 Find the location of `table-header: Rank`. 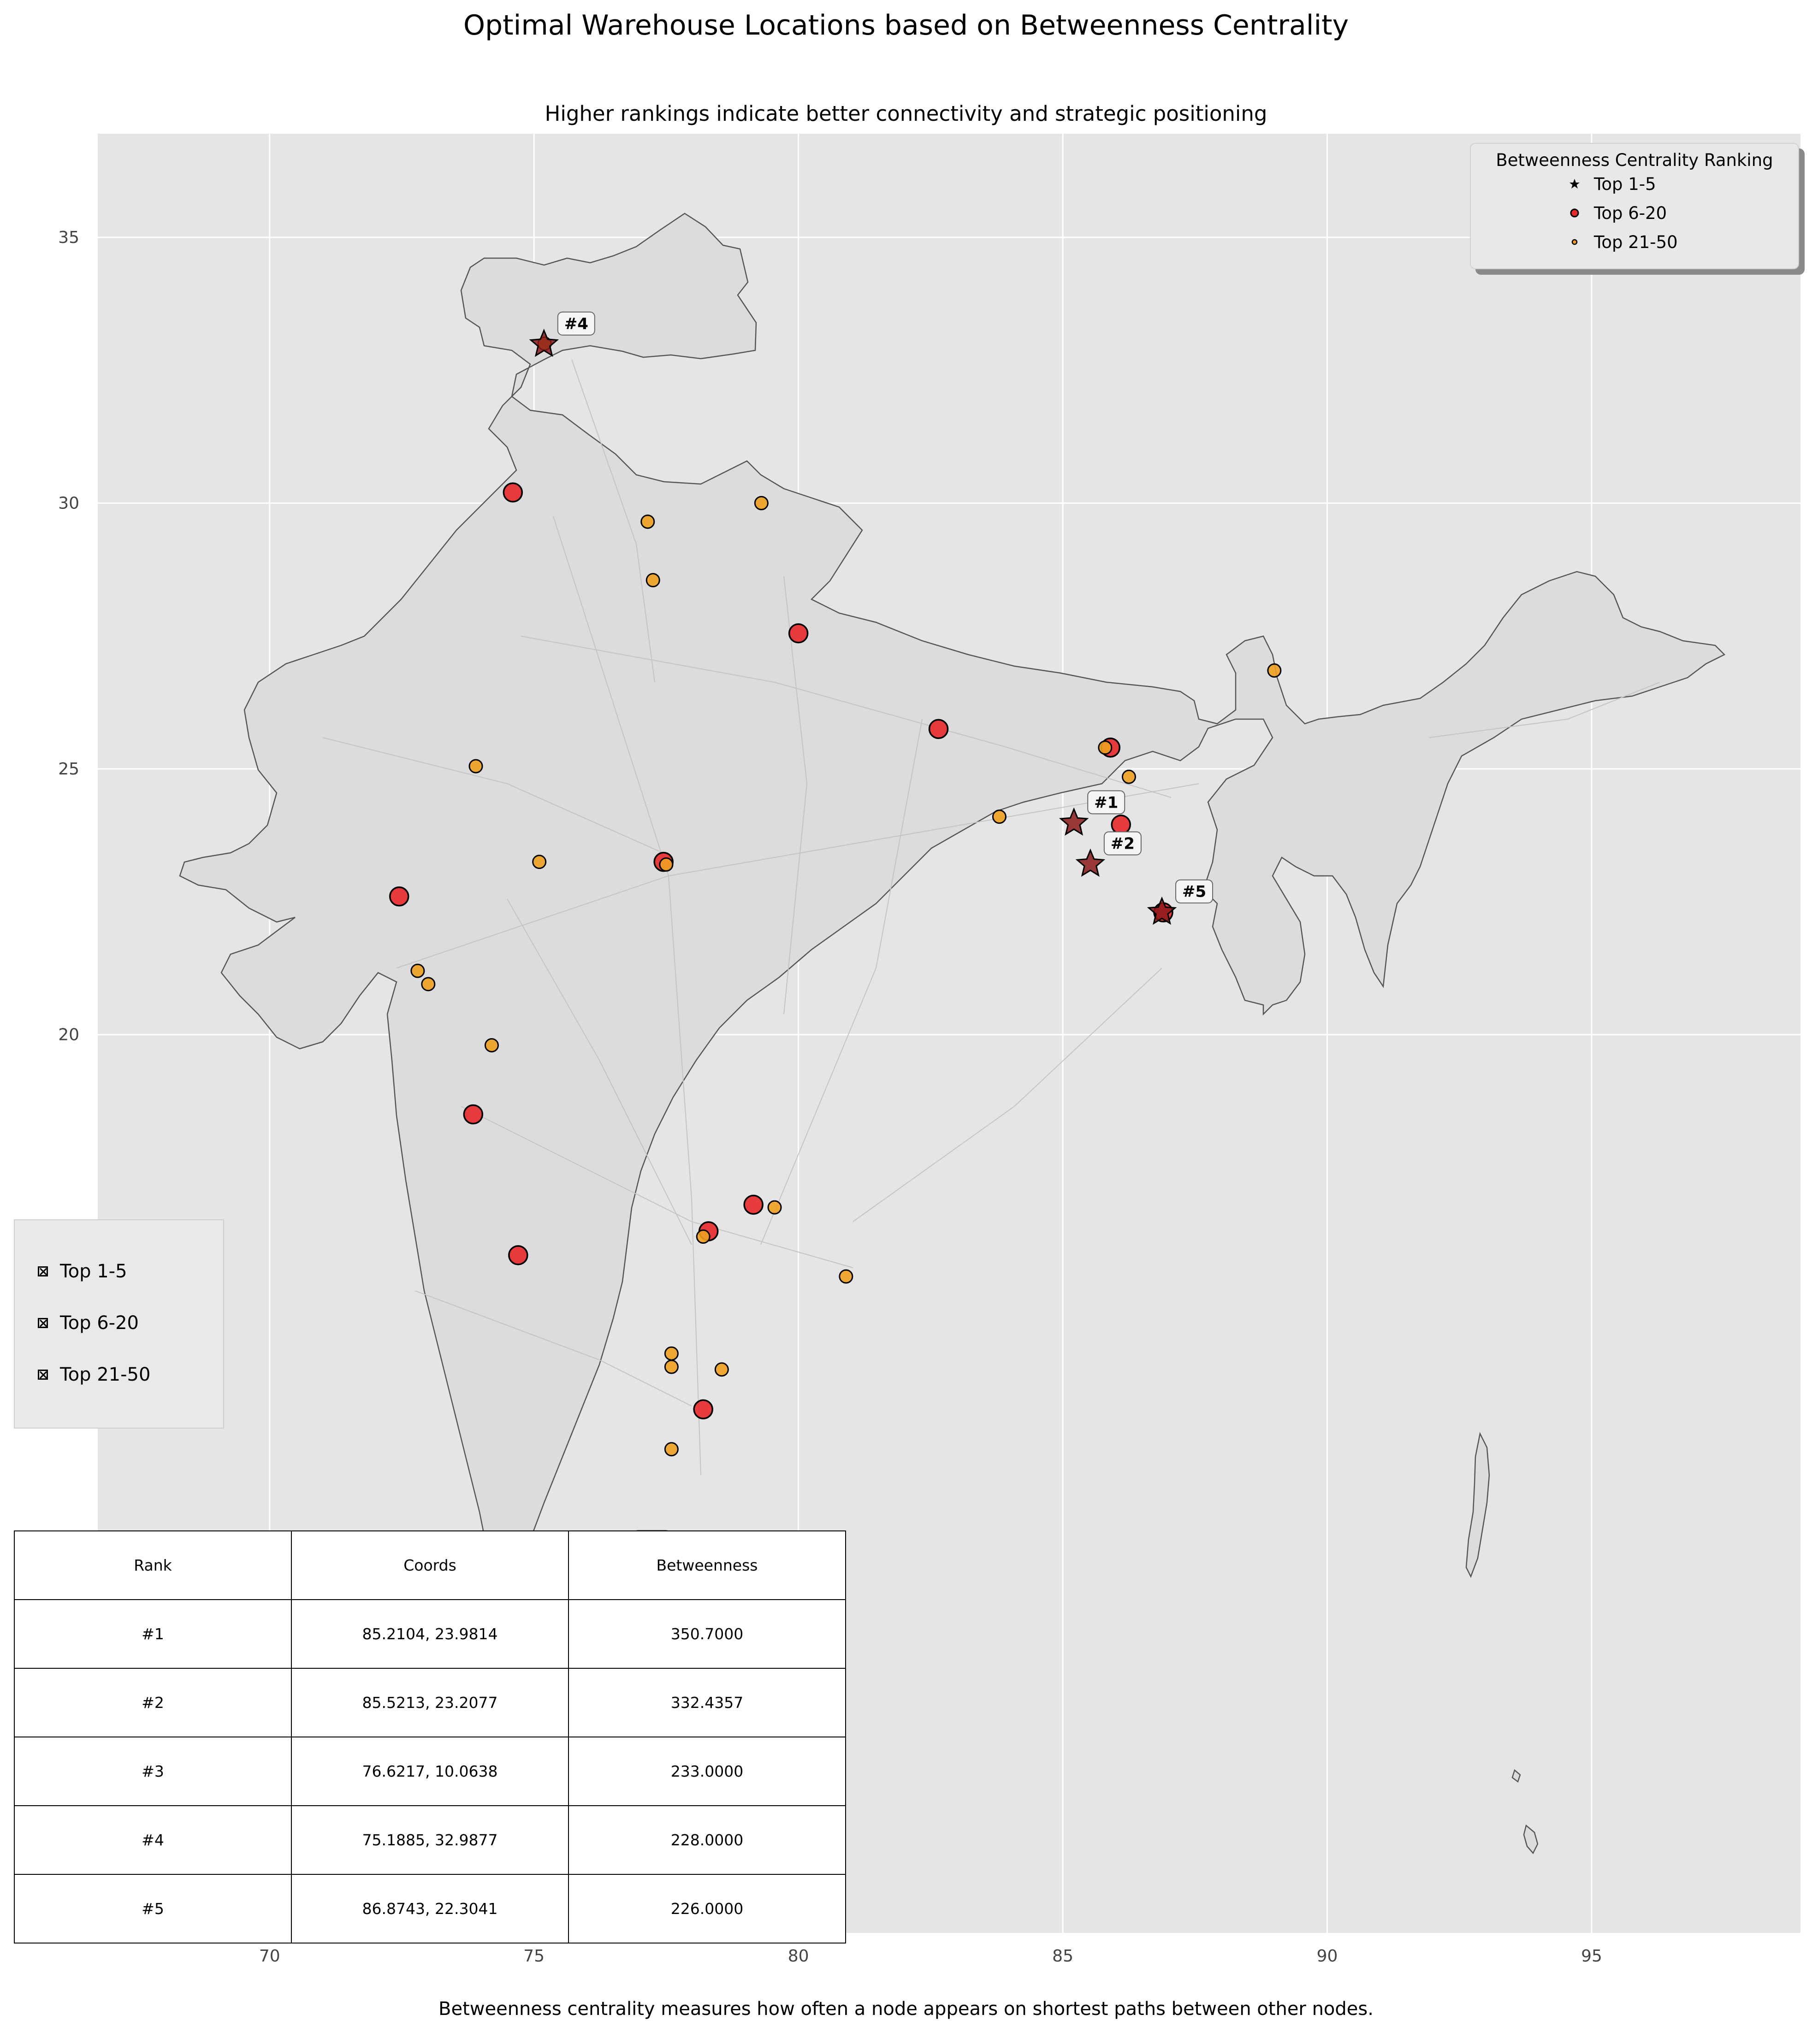

table-header: Rank is located at coordinates (153, 1565).